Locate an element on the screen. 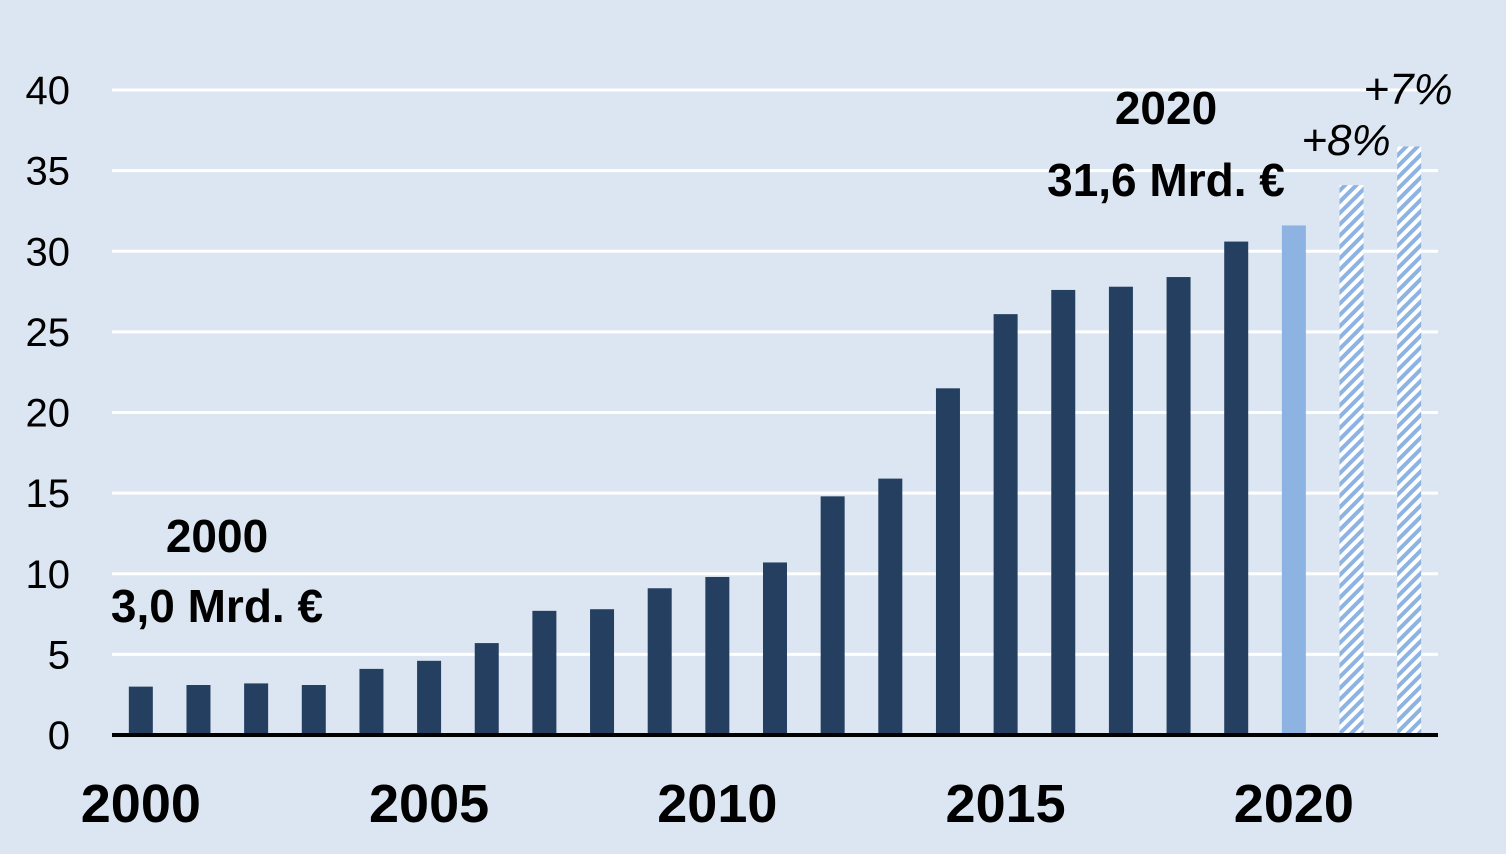 This screenshot has height=854, width=1506. bar-2017 is located at coordinates (1120, 510).